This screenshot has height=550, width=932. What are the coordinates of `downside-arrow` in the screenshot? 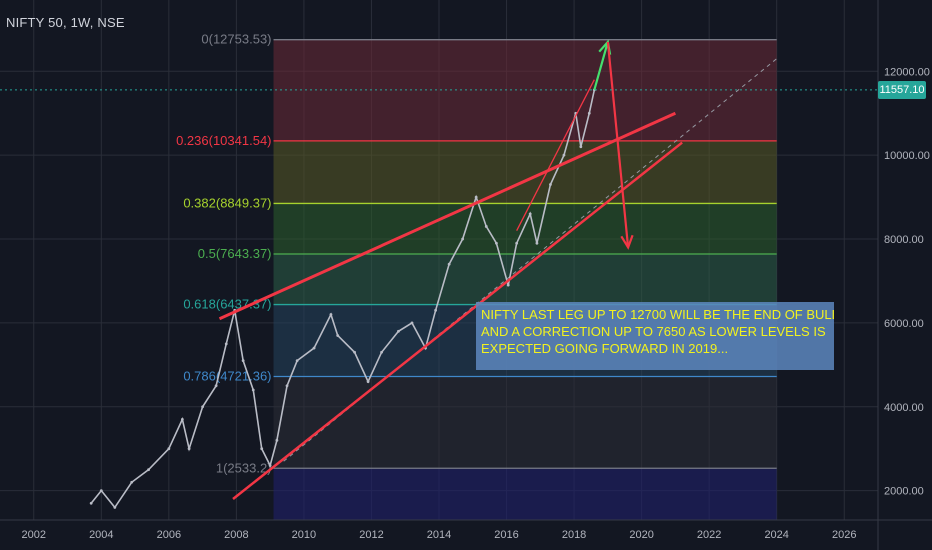 It's located at (618, 144).